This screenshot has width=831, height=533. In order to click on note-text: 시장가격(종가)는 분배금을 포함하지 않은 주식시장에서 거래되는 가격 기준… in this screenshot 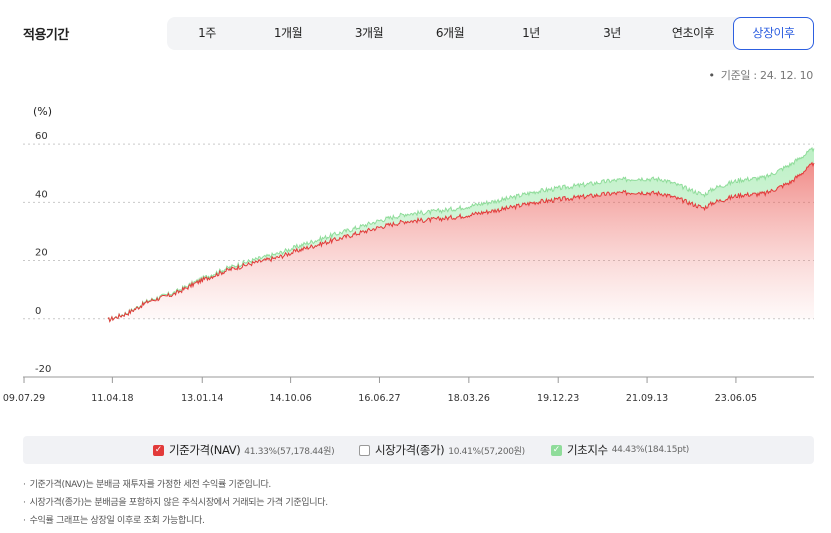, I will do `click(179, 503)`.